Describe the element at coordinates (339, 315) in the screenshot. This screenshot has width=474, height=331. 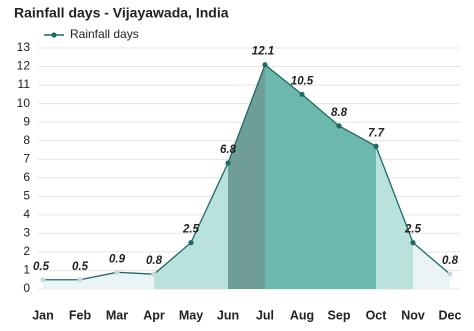
I see `x-tick-label: Sep` at that location.